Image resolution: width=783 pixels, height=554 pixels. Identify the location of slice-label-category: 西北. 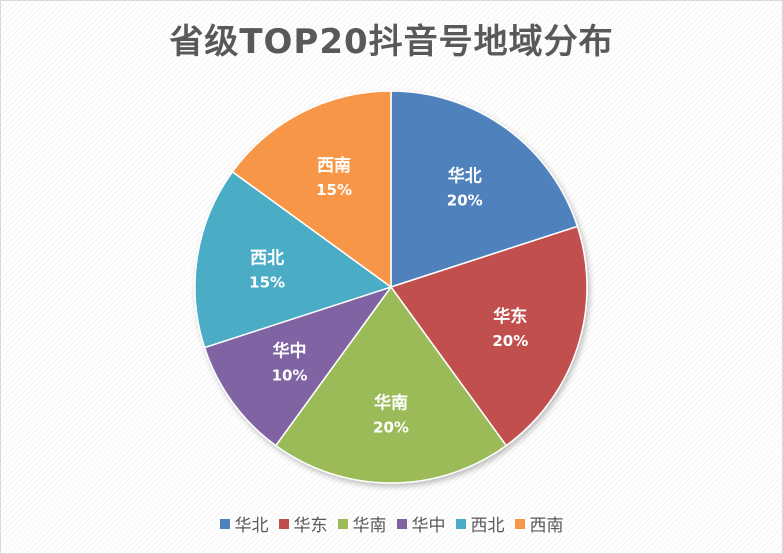
(267, 258).